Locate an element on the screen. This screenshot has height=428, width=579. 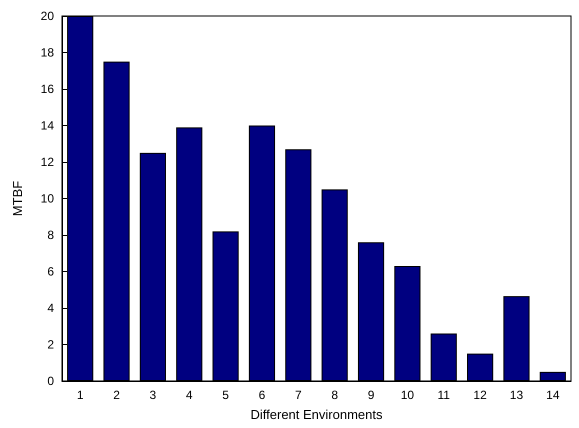
y-tick-label: 12 is located at coordinates (47, 162).